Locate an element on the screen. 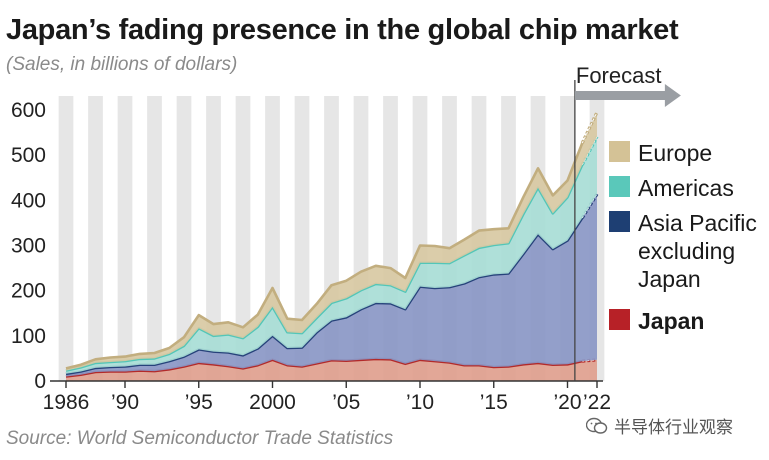 This screenshot has width=769, height=460. y-tick-label: 200 is located at coordinates (28, 291).